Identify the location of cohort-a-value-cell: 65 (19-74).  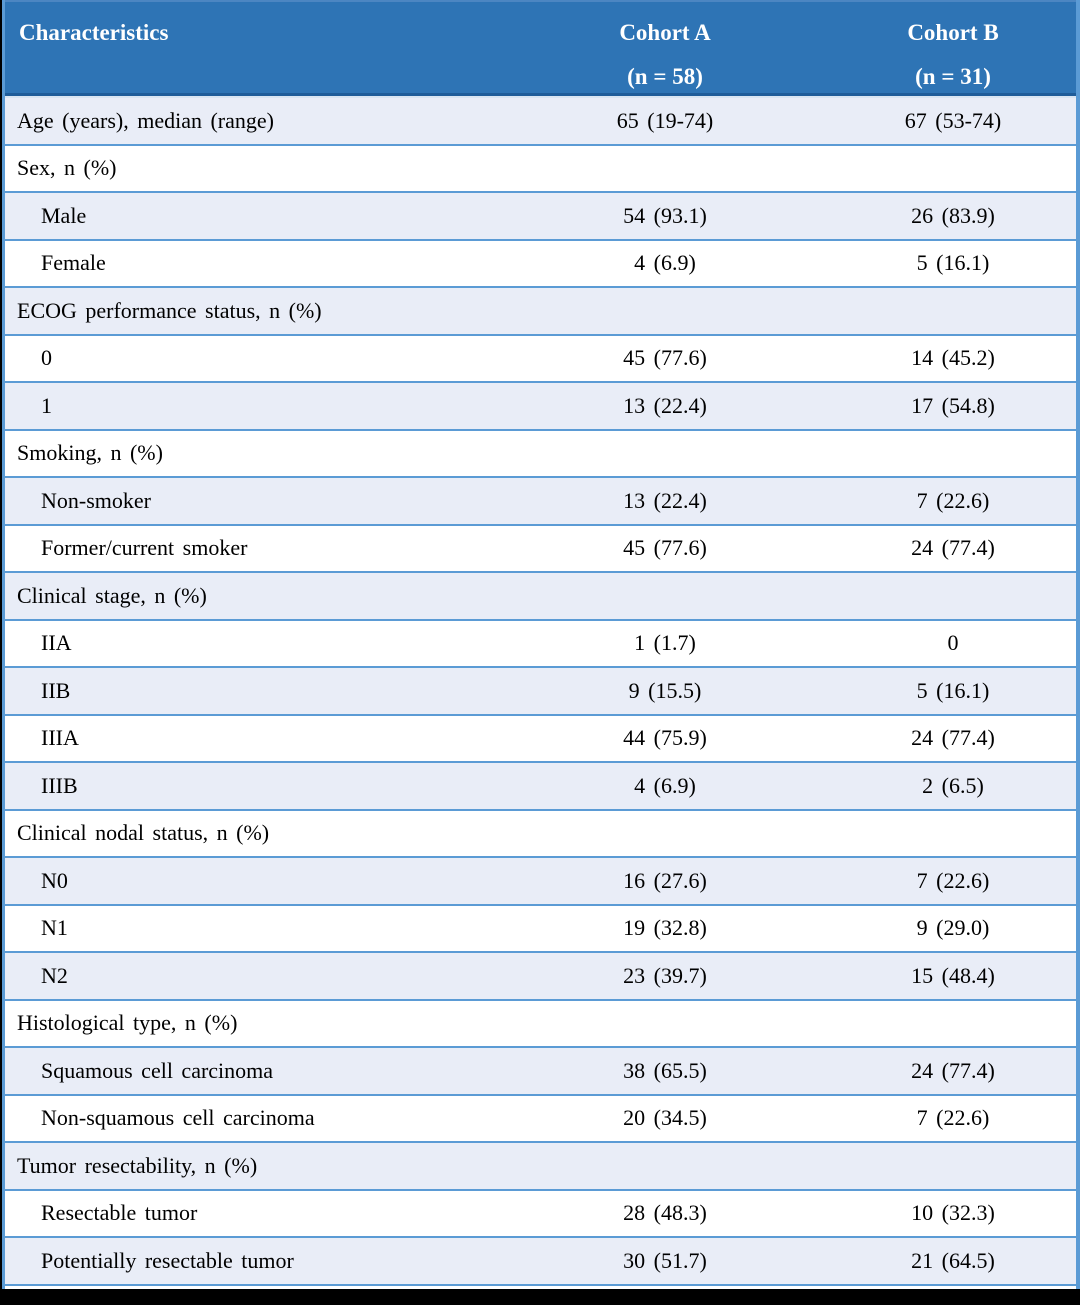
(665, 120).